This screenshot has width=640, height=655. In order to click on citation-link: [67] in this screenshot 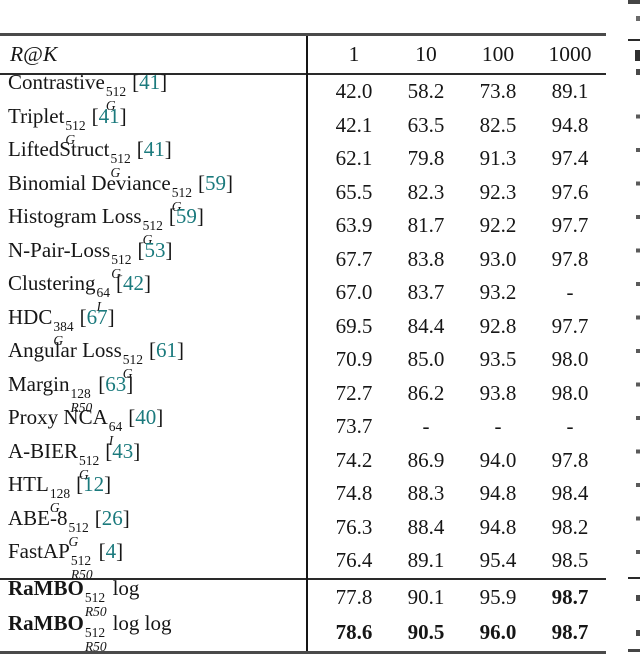, I will do `click(97, 317)`.